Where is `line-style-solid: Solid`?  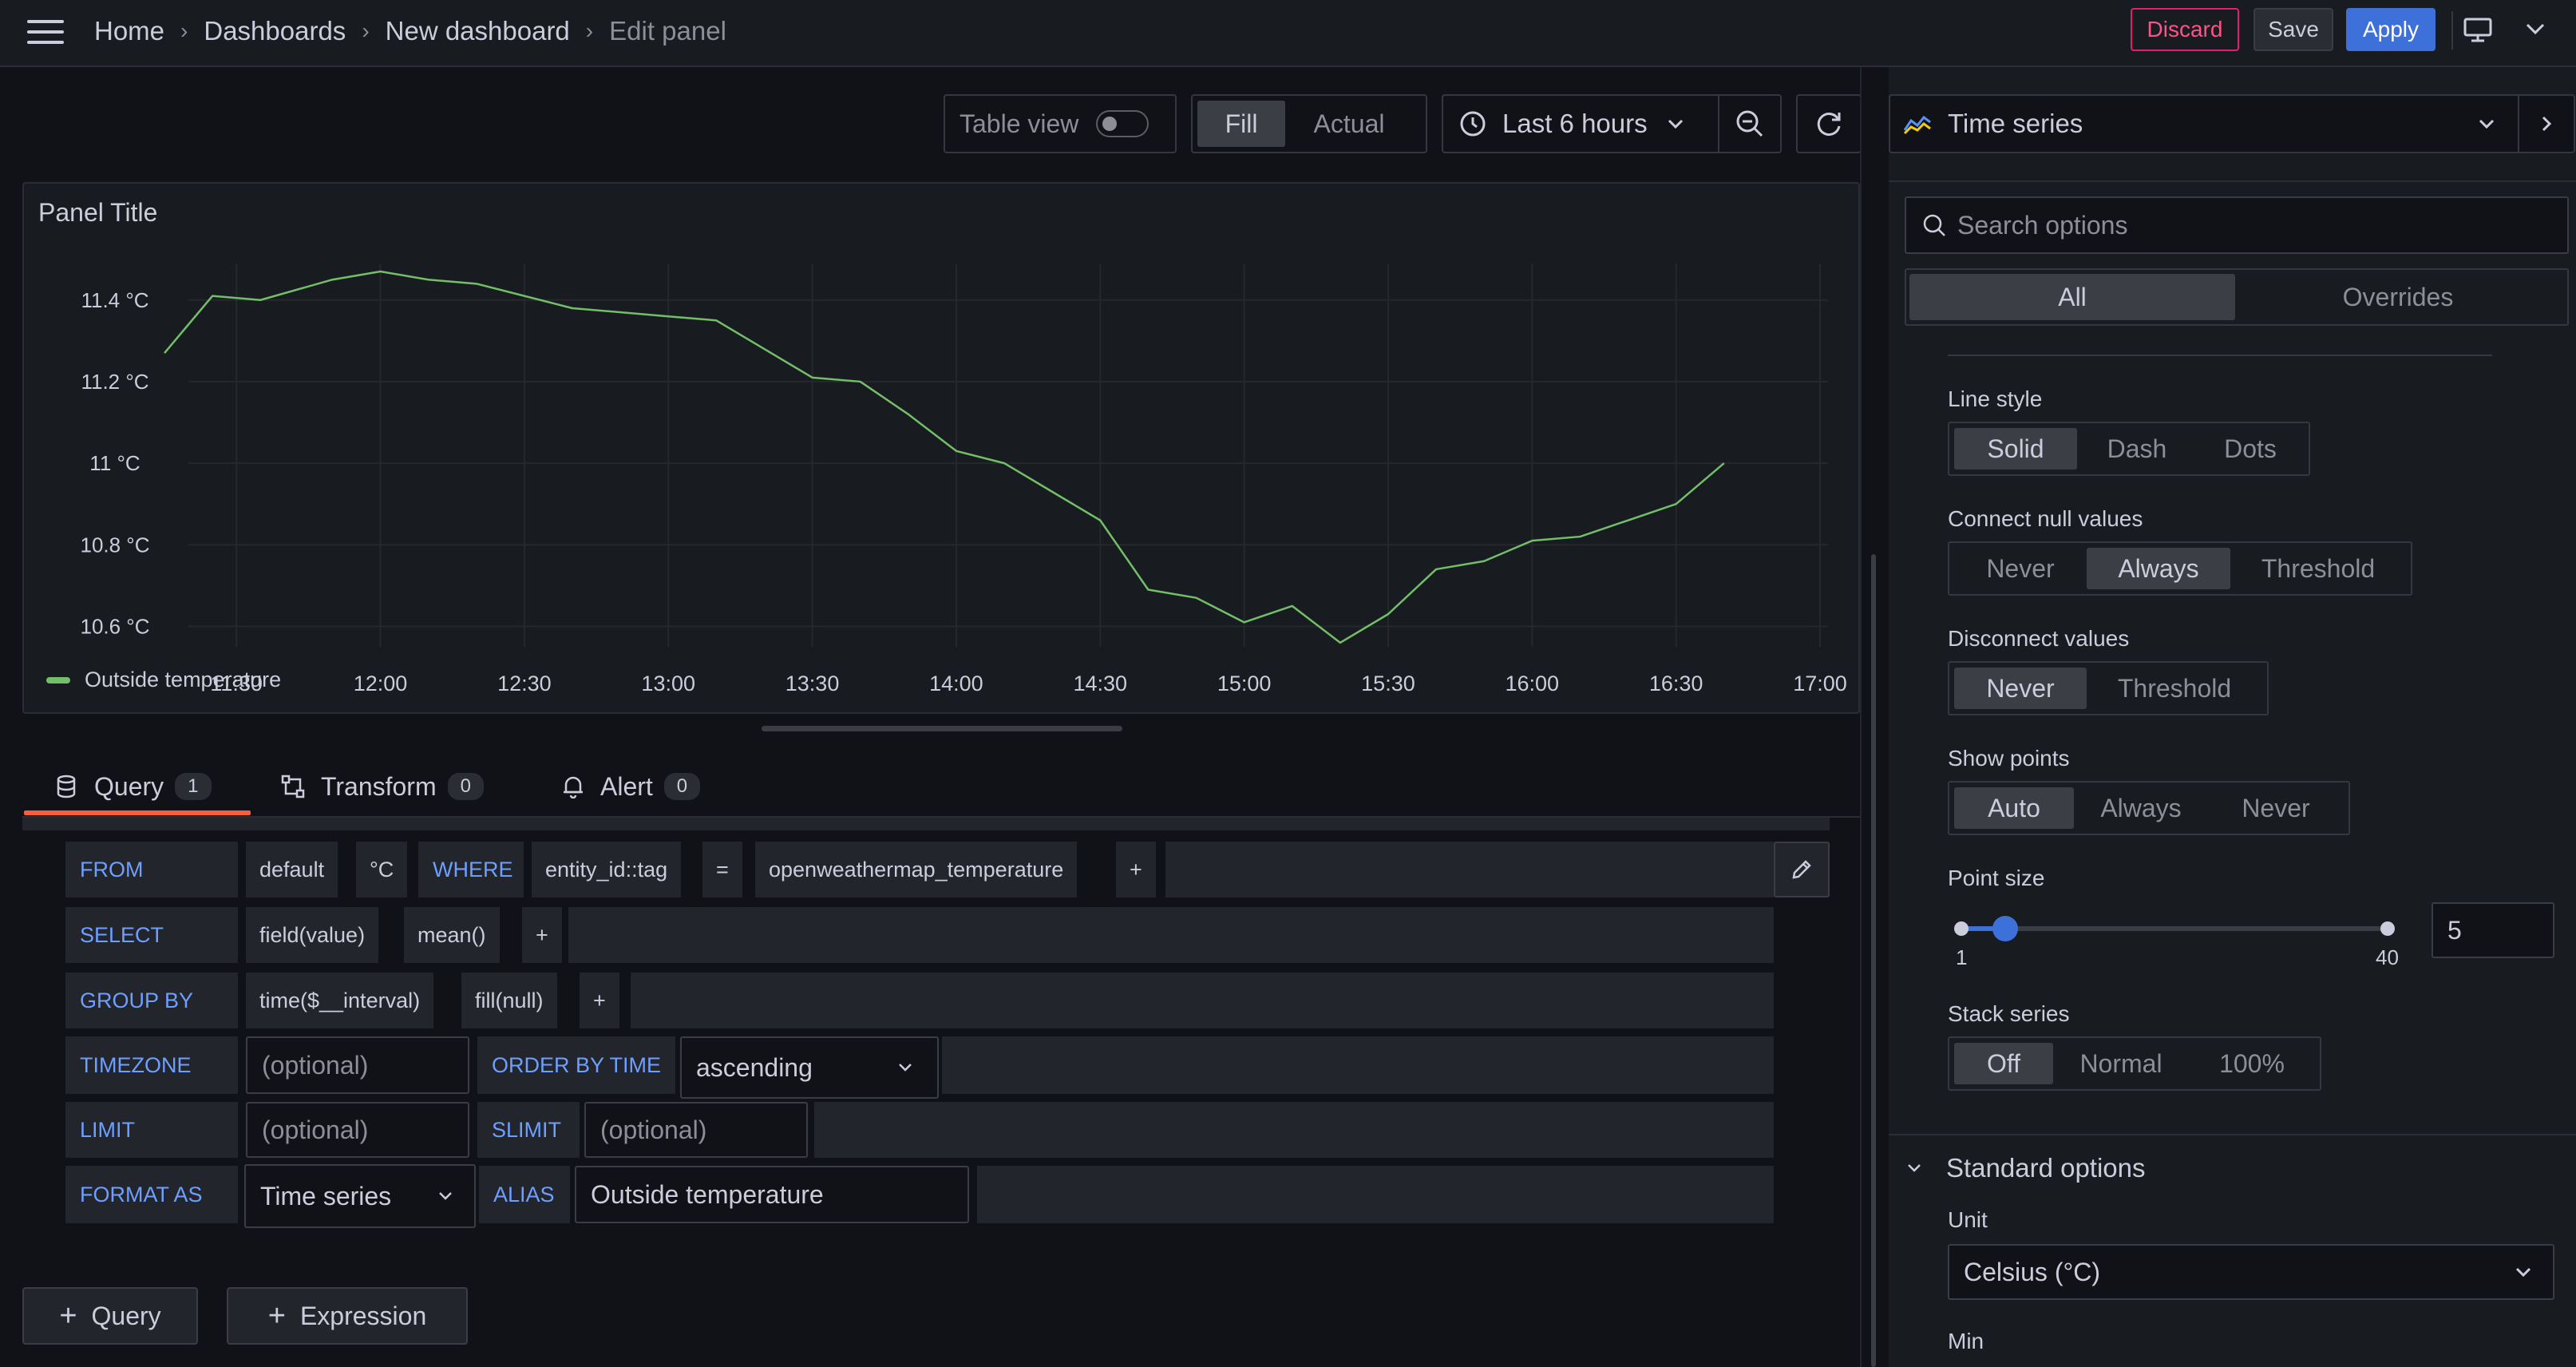 line-style-solid: Solid is located at coordinates (2015, 449).